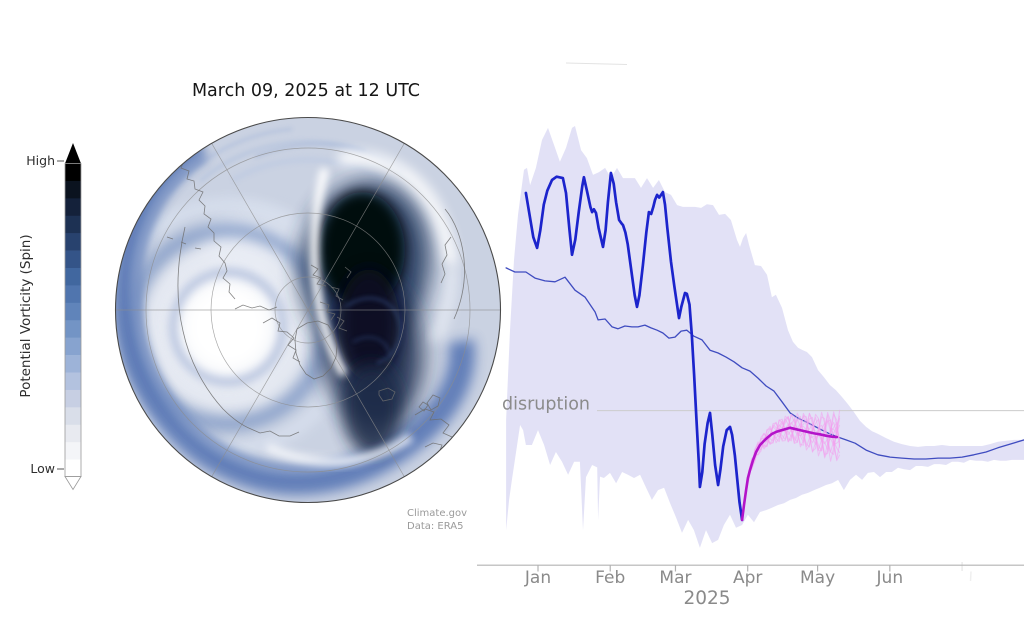 This screenshot has height=634, width=1024. Describe the element at coordinates (596, 63) in the screenshot. I see `faint-upper-line` at that location.